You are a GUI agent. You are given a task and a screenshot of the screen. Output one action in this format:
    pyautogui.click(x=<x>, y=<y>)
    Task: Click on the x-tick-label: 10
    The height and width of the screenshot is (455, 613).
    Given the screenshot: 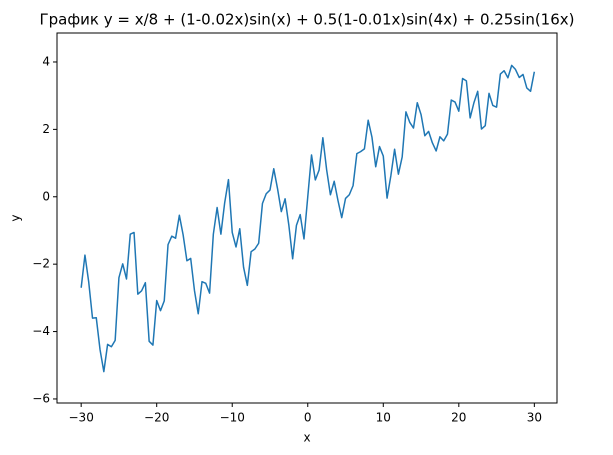 What is the action you would take?
    pyautogui.click(x=383, y=418)
    